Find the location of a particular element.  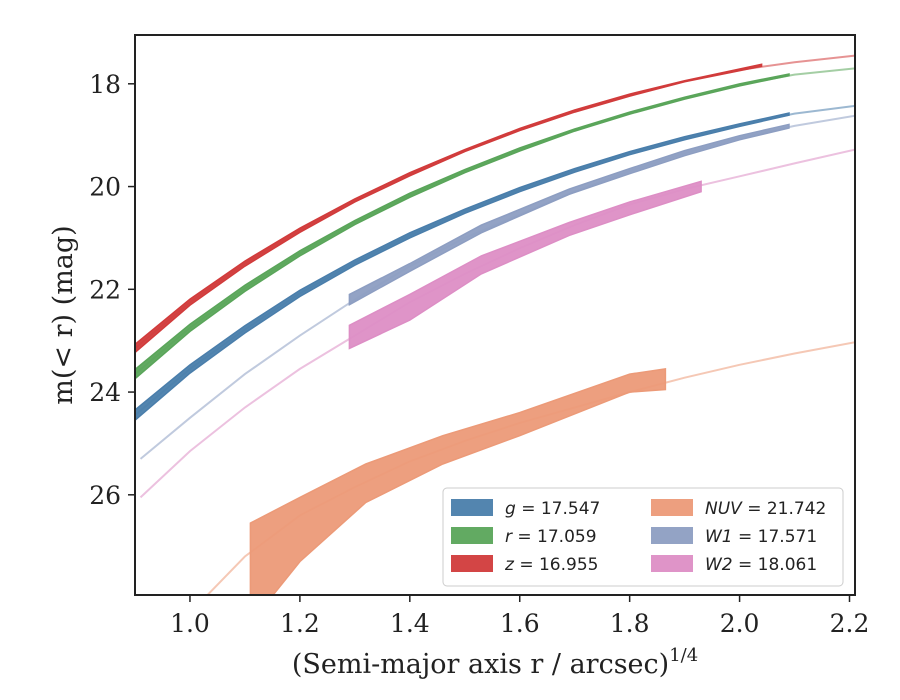

legend-item-w1: W1 = 17.571 is located at coordinates (734, 537).